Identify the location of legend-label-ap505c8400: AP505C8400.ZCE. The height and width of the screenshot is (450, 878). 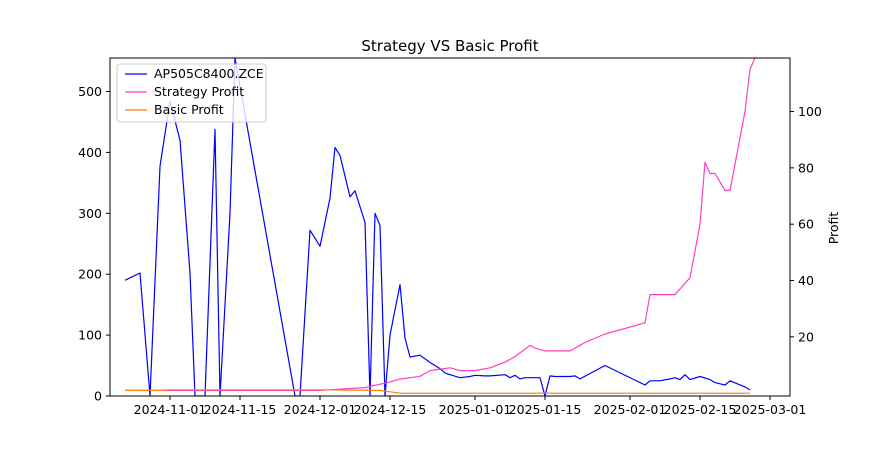
(209, 73).